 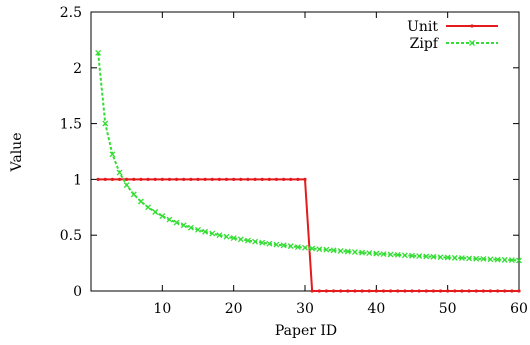 I want to click on y-tick-label: 0.5, so click(x=71, y=236).